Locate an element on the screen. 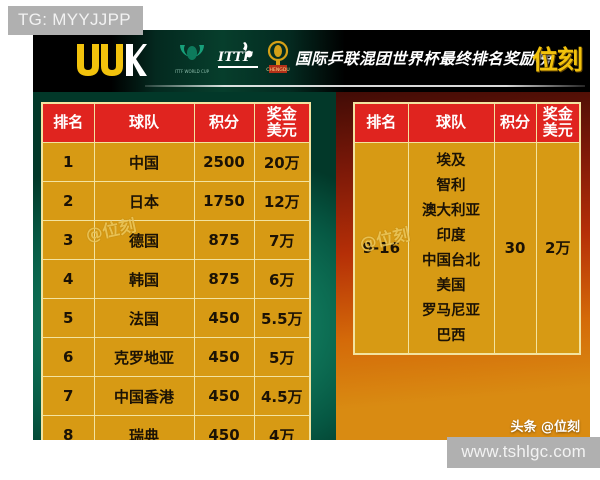 This screenshot has height=480, width=600. cell-team: 瑞典 is located at coordinates (144, 427).